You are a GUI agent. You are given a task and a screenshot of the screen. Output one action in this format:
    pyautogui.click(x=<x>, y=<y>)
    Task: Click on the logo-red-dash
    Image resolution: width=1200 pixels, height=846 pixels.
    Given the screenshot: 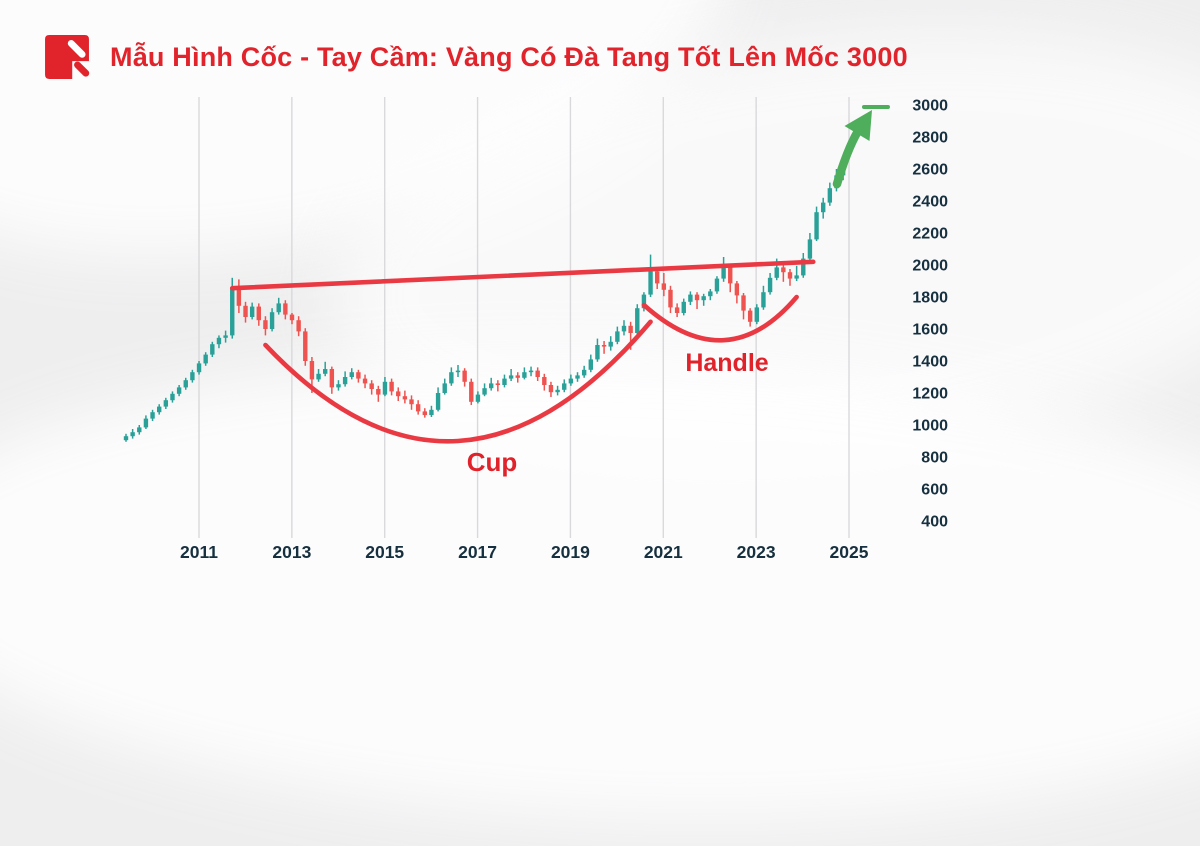 What is the action you would take?
    pyautogui.click(x=82, y=69)
    